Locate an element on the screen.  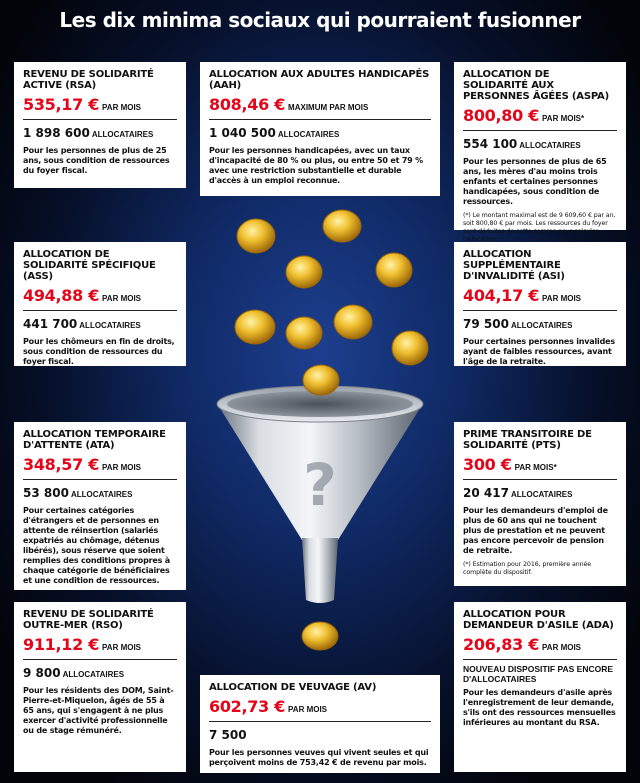
amount: 404,17 € is located at coordinates (501, 295).